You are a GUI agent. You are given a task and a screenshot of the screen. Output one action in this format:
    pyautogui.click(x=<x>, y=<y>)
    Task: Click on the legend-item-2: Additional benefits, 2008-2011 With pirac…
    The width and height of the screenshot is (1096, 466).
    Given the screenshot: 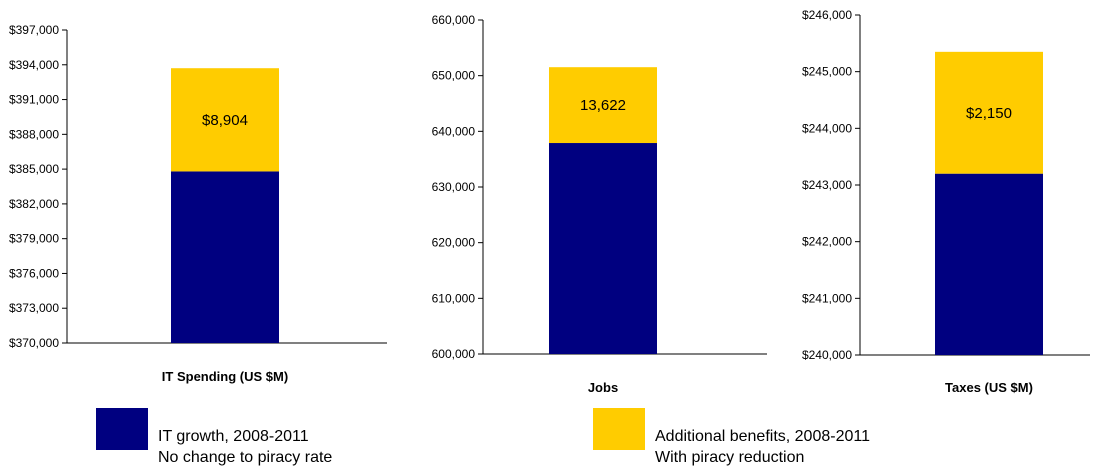 What is the action you would take?
    pyautogui.click(x=731, y=437)
    